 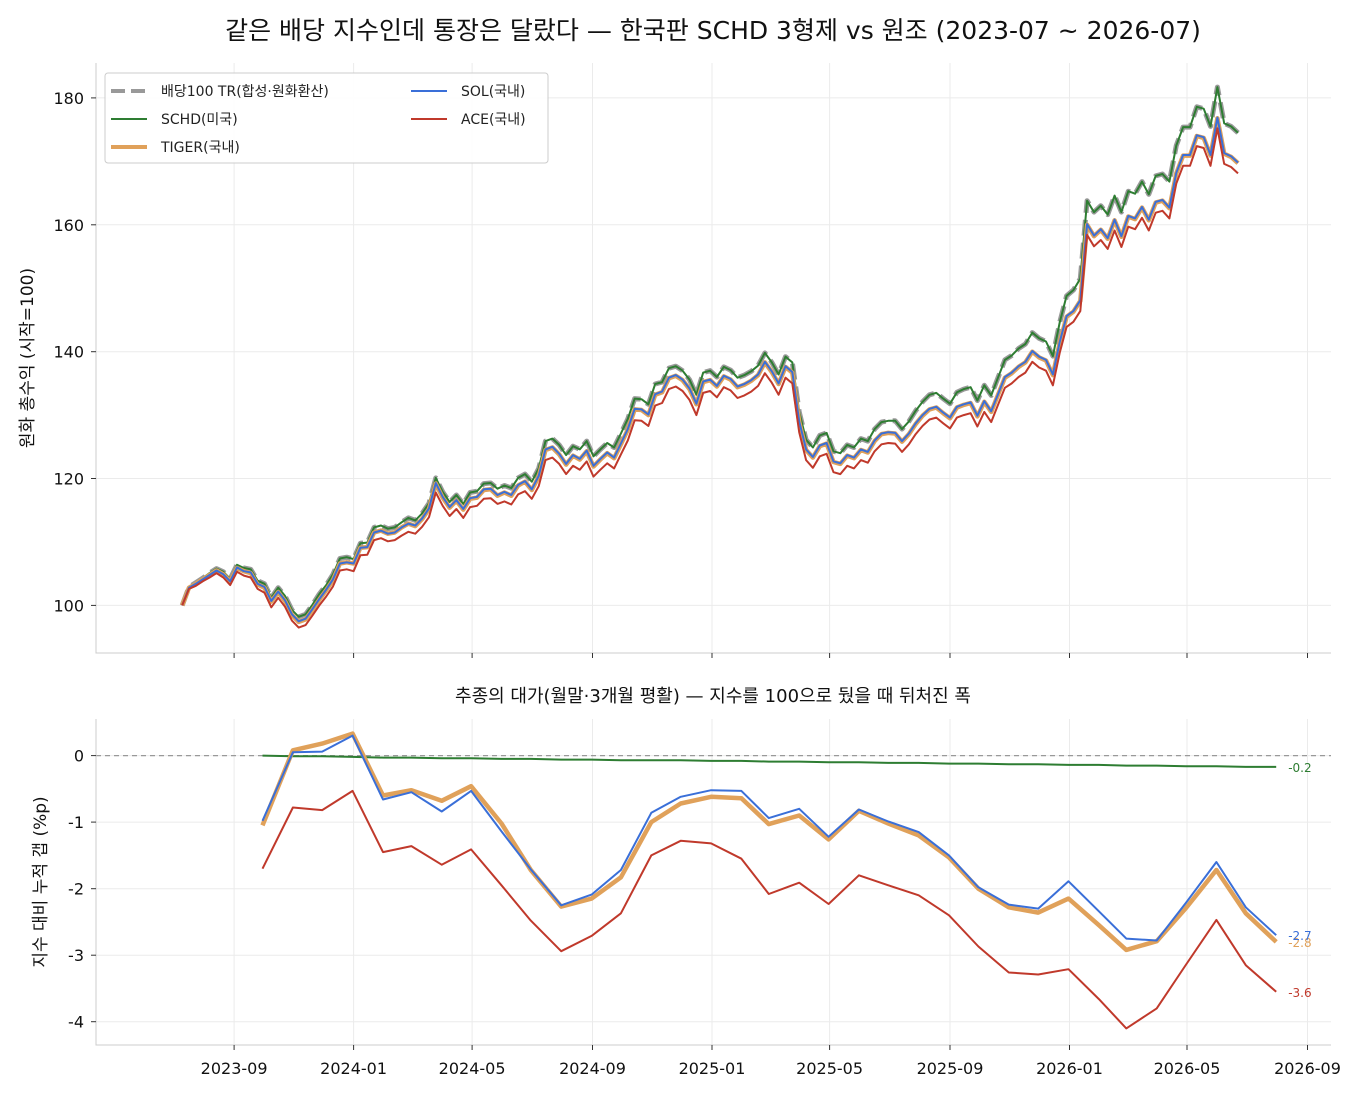 What do you see at coordinates (713, 696) in the screenshot?
I see `bottom-panel-title: 추종의 대가(월말·3개월 평활) — 지수를 100으로 뒀을 때 뒤처진 폭` at bounding box center [713, 696].